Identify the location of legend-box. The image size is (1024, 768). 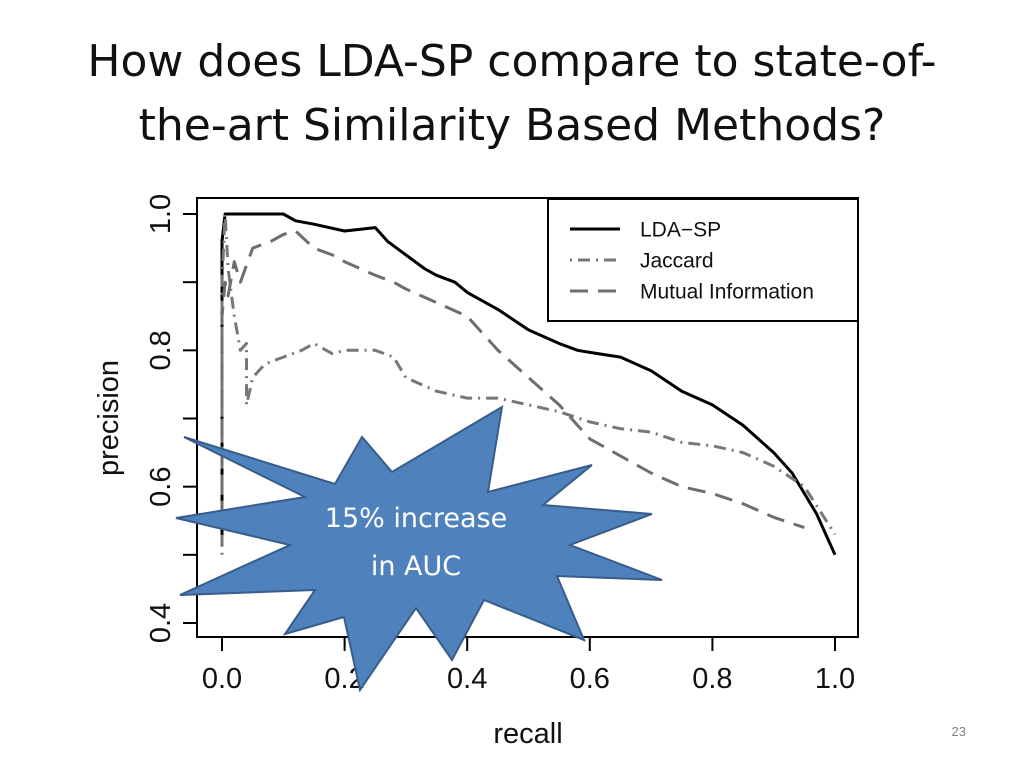
(703, 260).